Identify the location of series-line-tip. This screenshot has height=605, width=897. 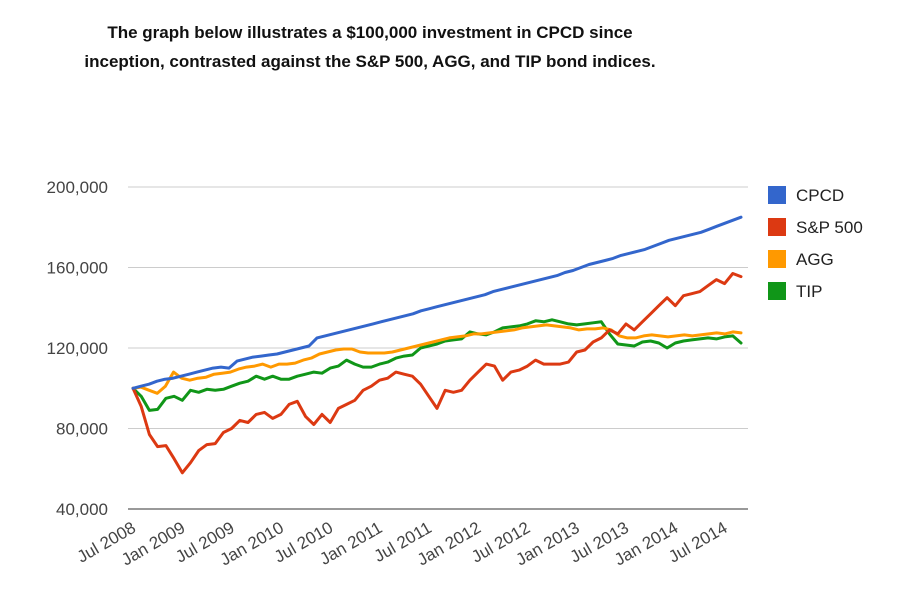
(437, 365).